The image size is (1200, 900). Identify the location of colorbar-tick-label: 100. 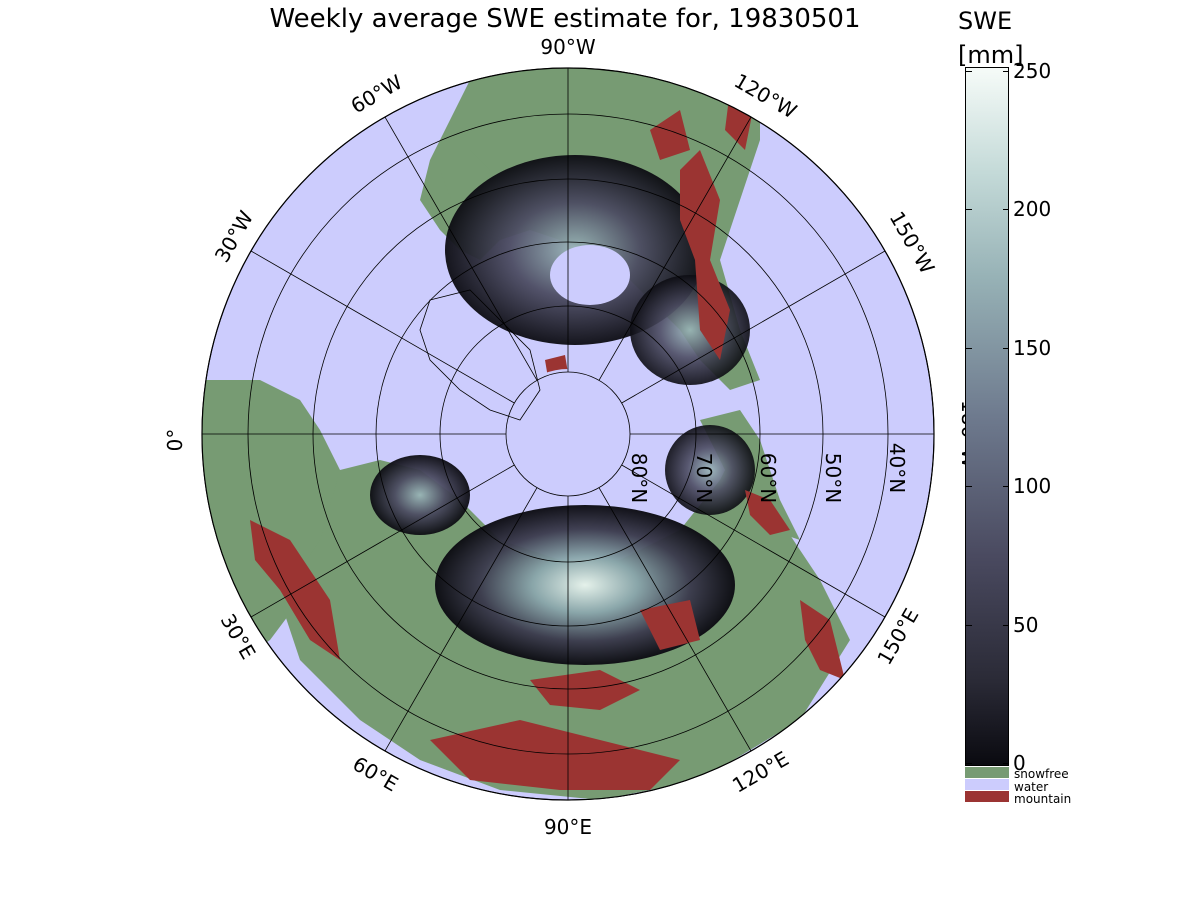
(1032, 486).